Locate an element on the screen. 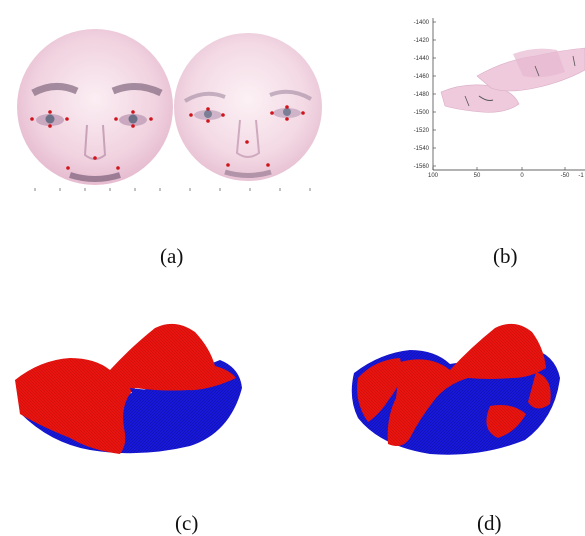  mesh-c is located at coordinates (128, 388).